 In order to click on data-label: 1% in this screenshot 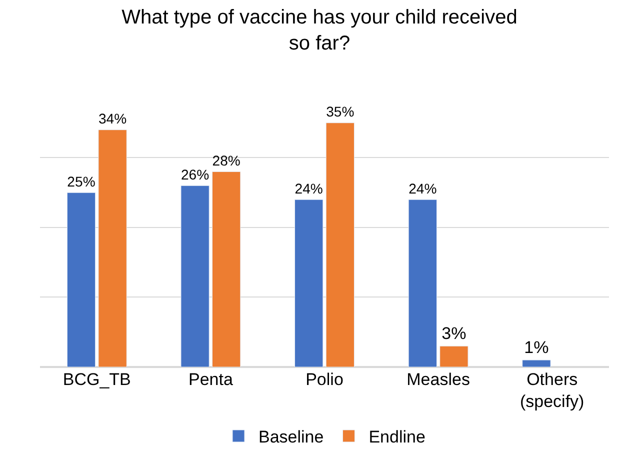, I will do `click(536, 348)`.